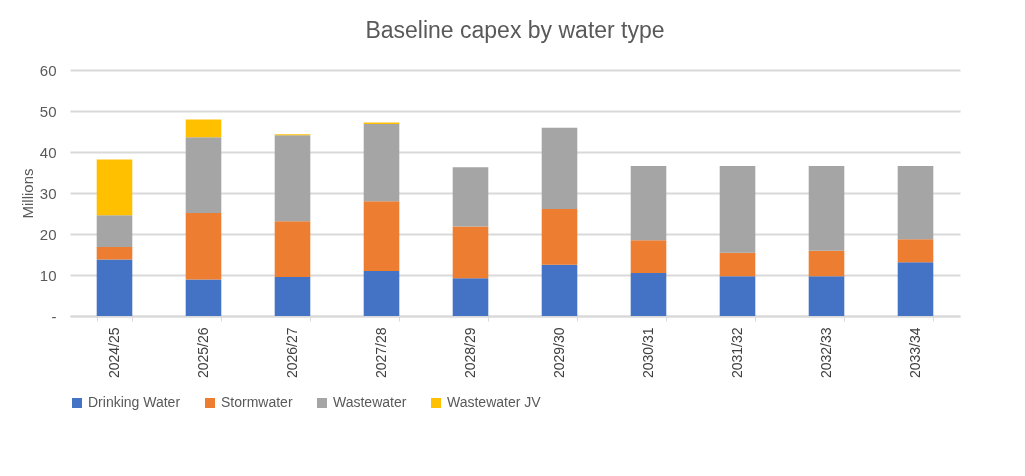 The height and width of the screenshot is (476, 1025). What do you see at coordinates (48, 193) in the screenshot?
I see `y-tick-label: 30` at bounding box center [48, 193].